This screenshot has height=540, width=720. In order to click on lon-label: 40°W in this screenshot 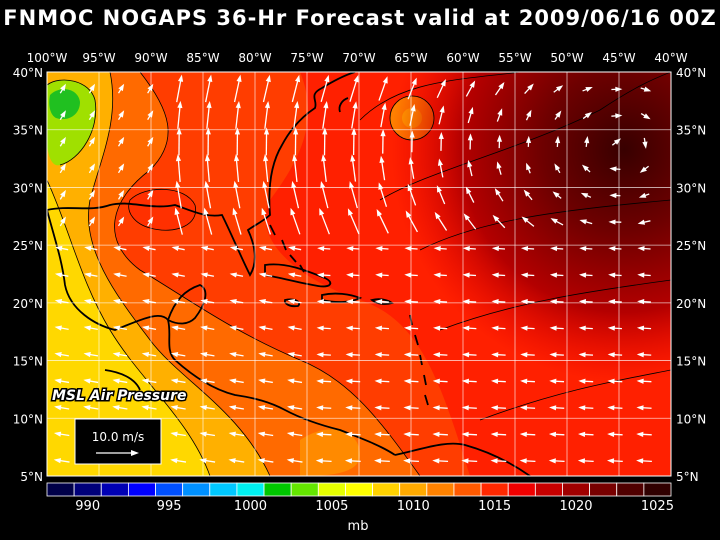, I will do `click(670, 58)`.